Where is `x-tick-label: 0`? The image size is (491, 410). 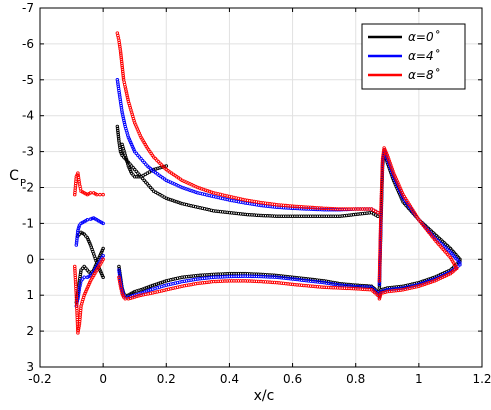
x-tick-label: 0 is located at coordinates (103, 379).